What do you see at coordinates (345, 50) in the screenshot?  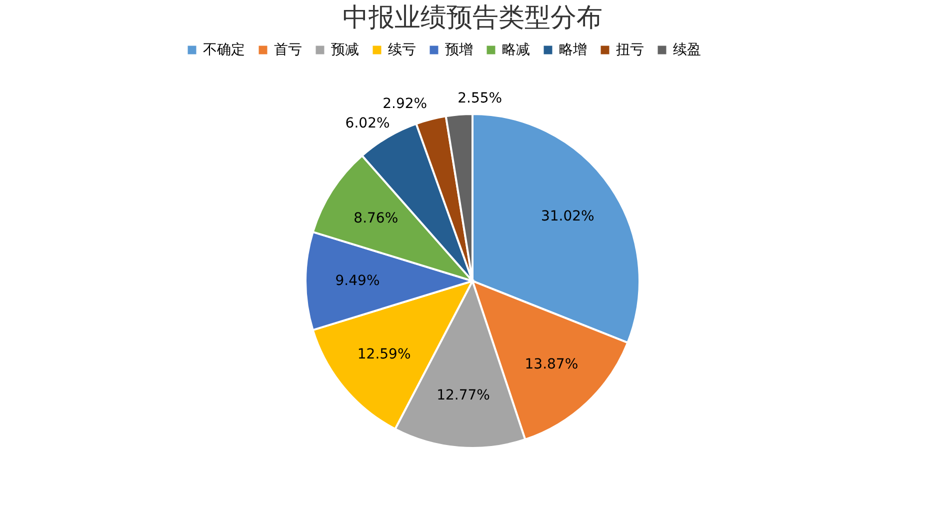 I see `legend-label: 预减` at bounding box center [345, 50].